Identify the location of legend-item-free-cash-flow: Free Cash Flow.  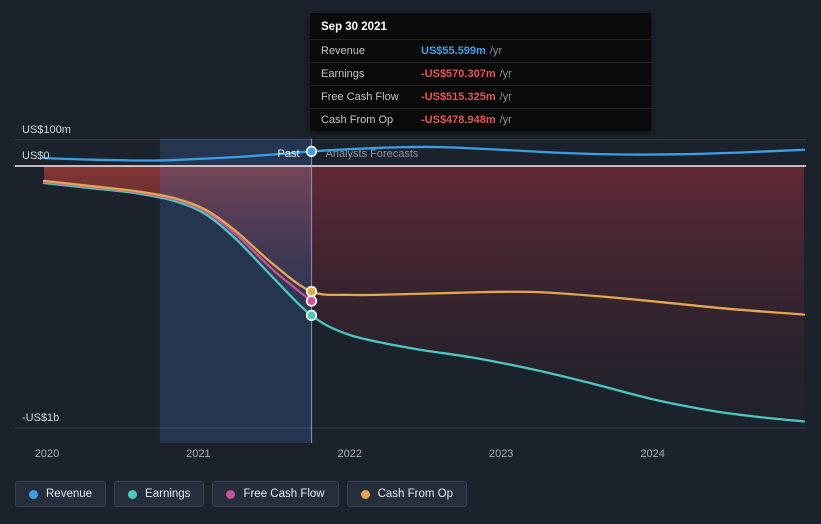
(275, 494).